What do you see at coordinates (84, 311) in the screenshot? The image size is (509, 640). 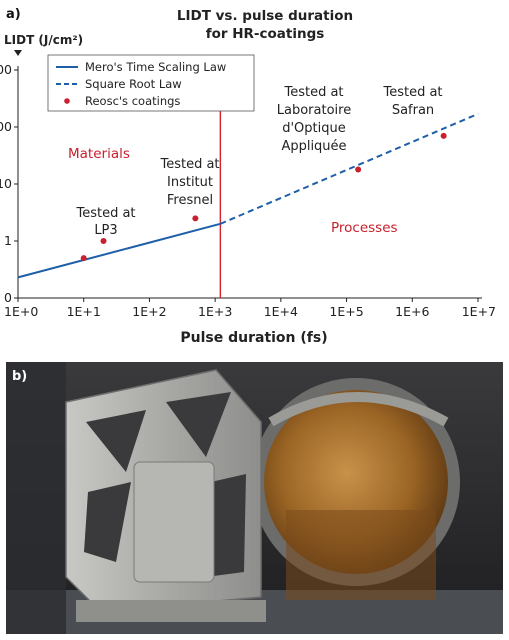 I see `x-tick-label: 1E+1` at bounding box center [84, 311].